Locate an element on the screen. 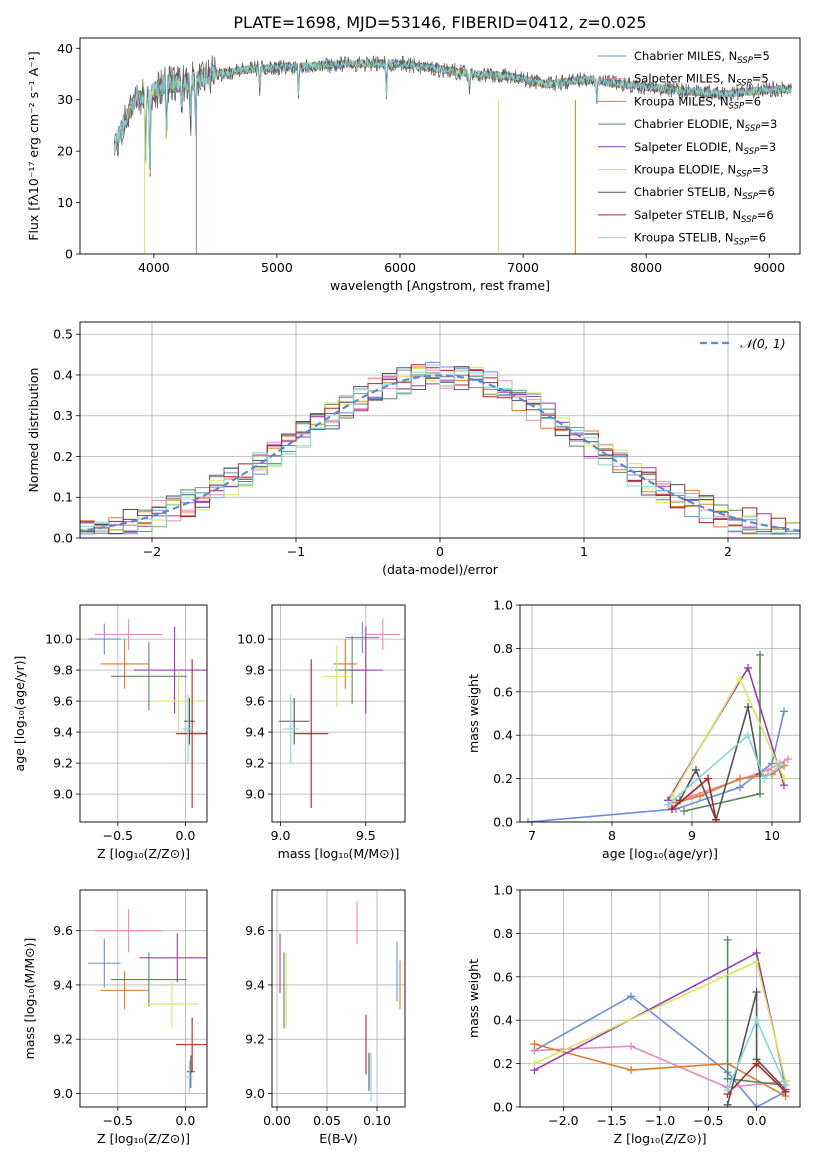 The width and height of the screenshot is (819, 1170). axes-mass_vs_ebv: 0.00 0.05 0.10 9.0 9.2 9.4 9.6 E(B-V) is located at coordinates (325, 1017).